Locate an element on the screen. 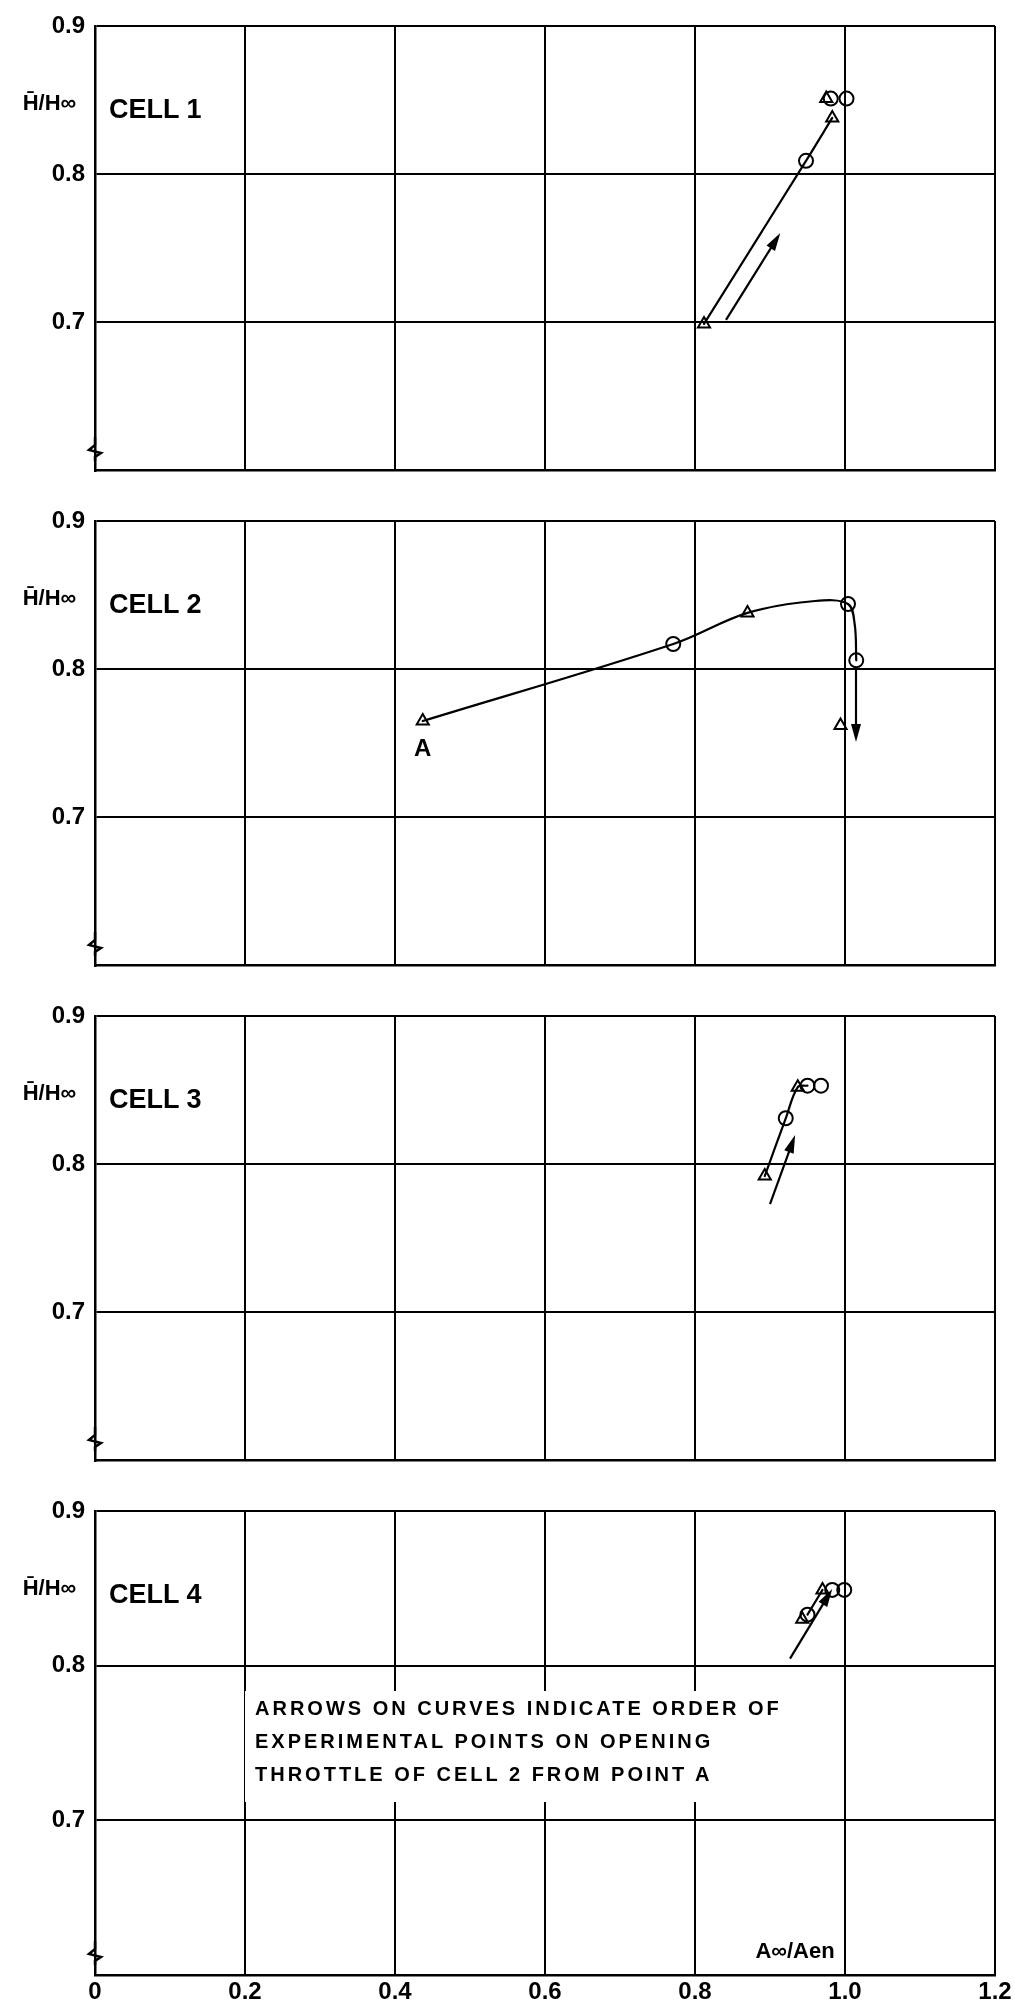 The height and width of the screenshot is (2015, 1015). annotation: CELL 4 is located at coordinates (155, 1594).